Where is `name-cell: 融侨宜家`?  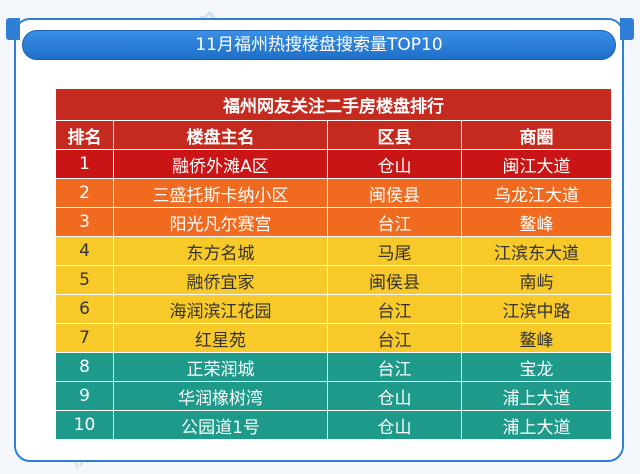
name-cell: 融侨宜家 is located at coordinates (220, 280).